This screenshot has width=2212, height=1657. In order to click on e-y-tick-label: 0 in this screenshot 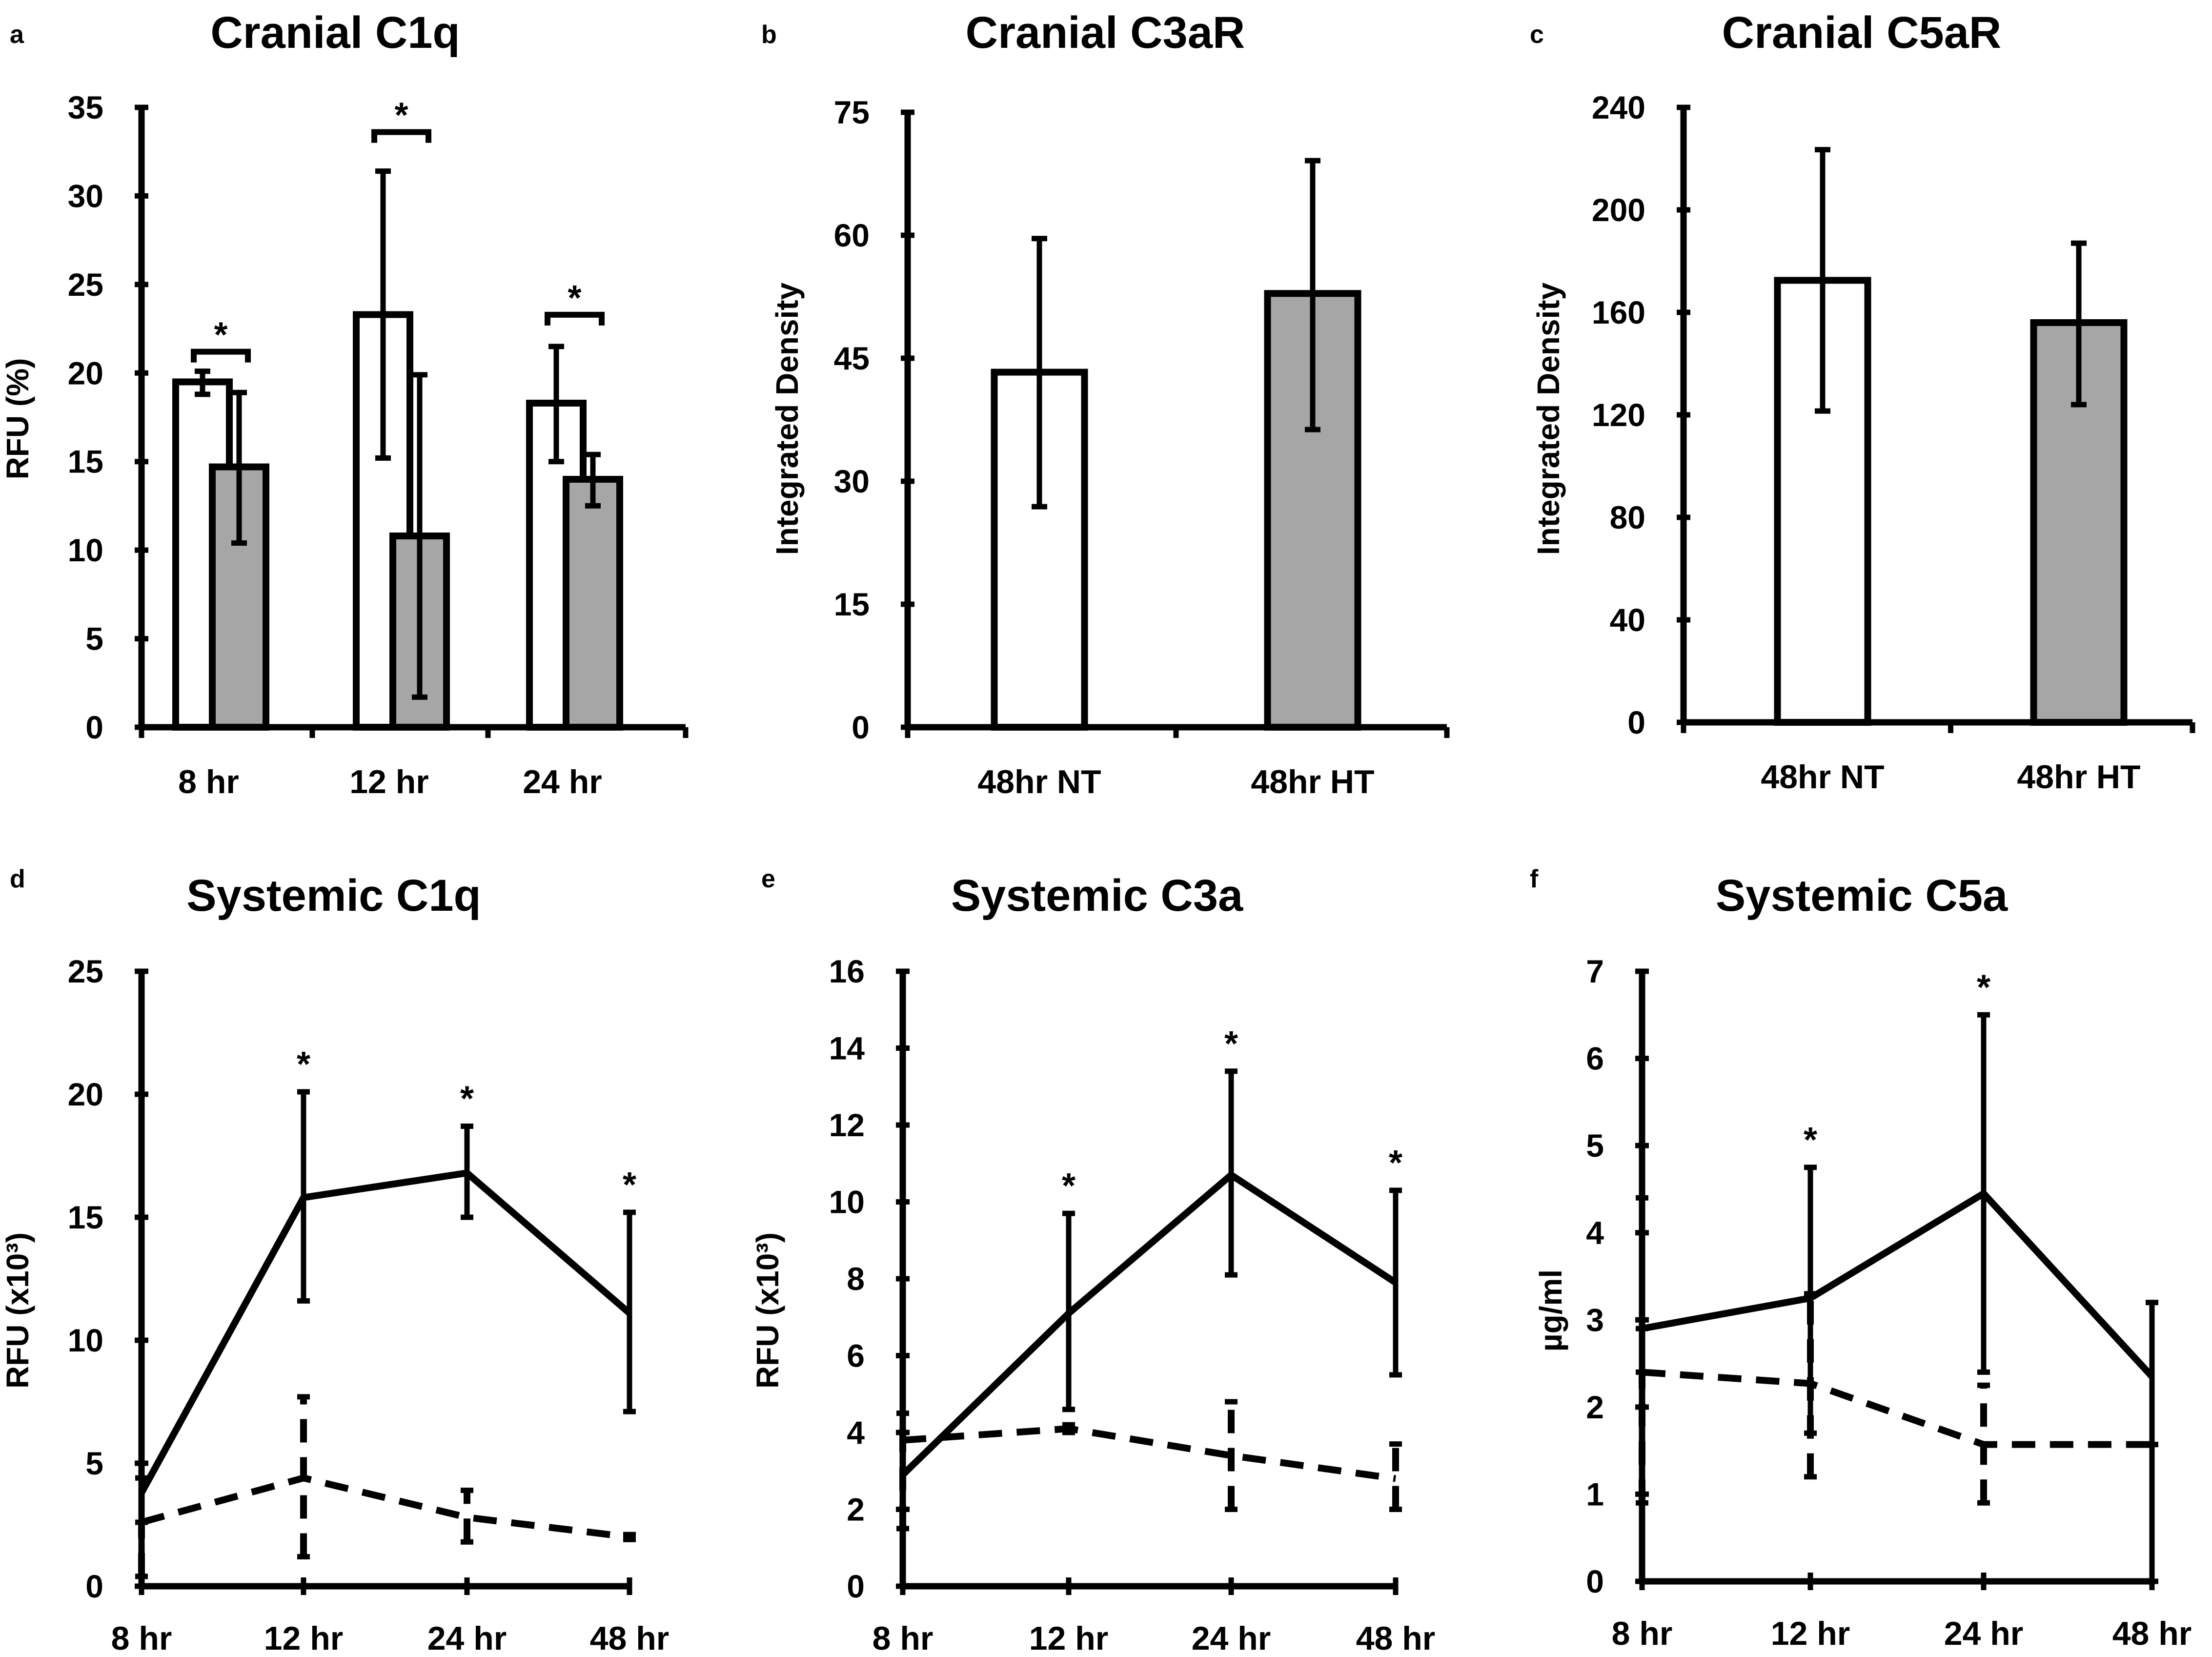, I will do `click(856, 1586)`.